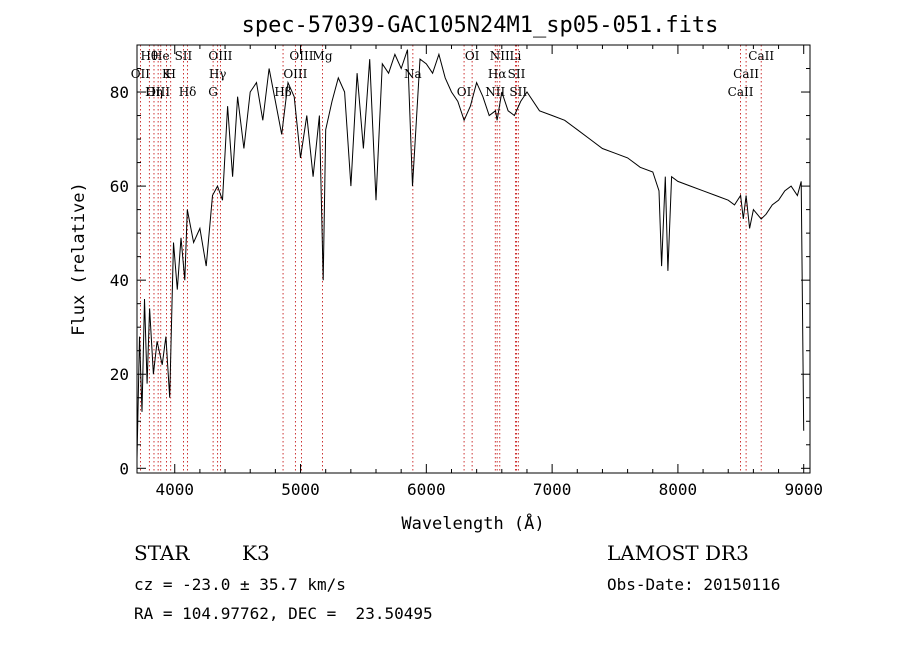 This screenshot has height=649, width=900. What do you see at coordinates (188, 92) in the screenshot?
I see `line-label-8: Hδ` at bounding box center [188, 92].